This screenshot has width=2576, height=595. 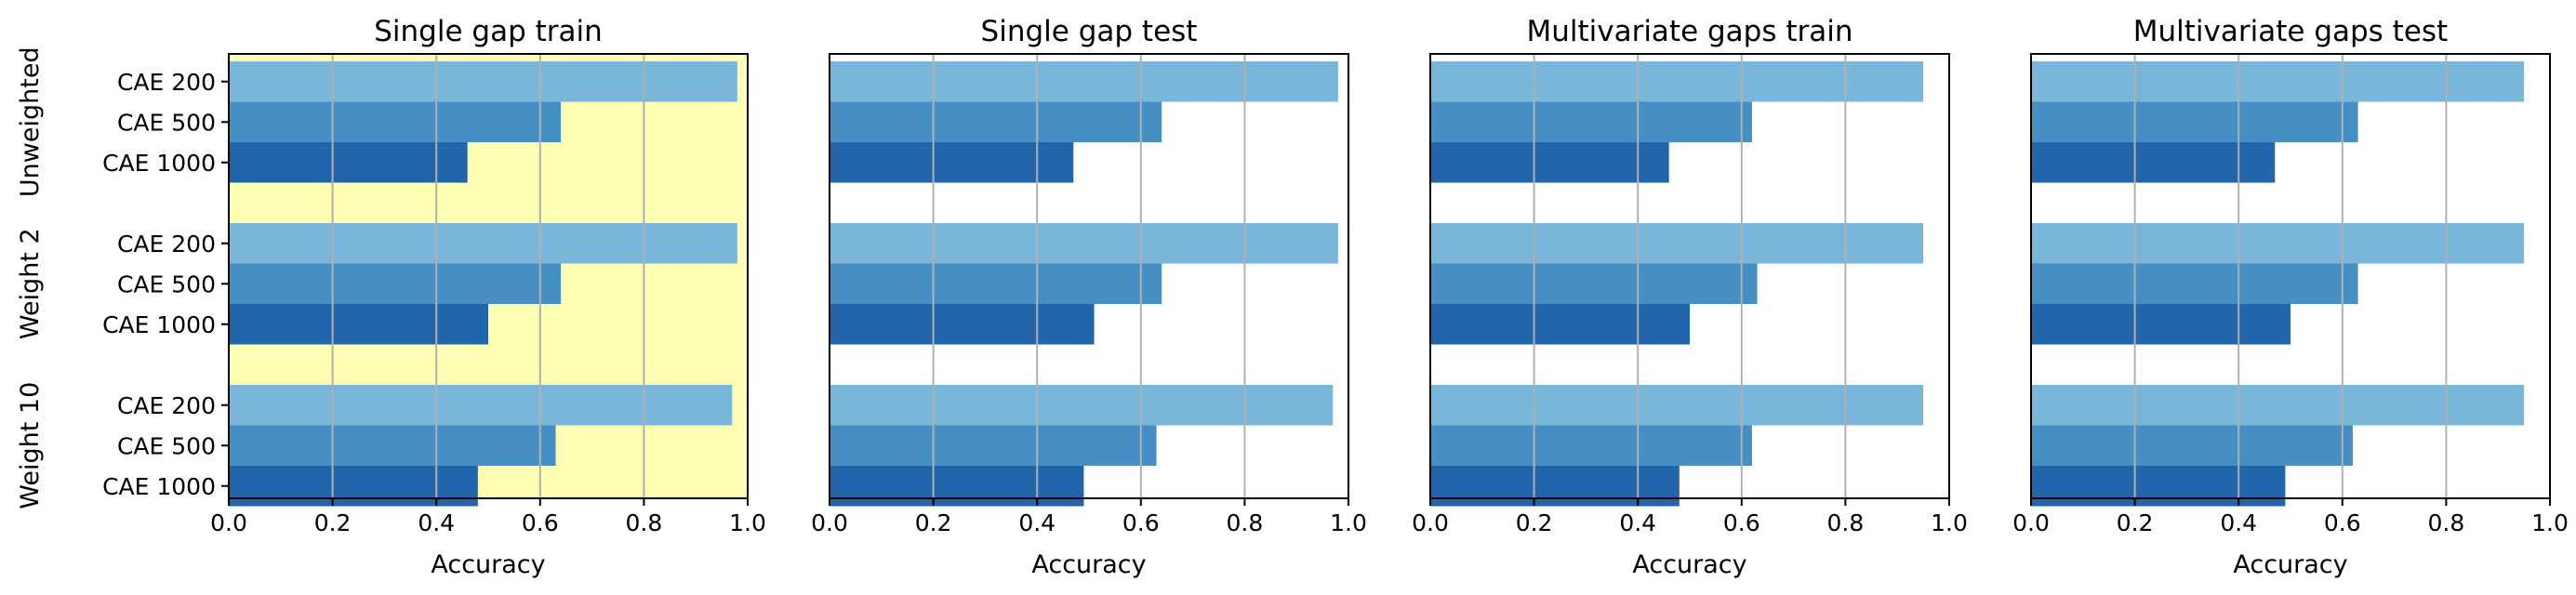 I want to click on group-label: Unweighted, so click(x=30, y=121).